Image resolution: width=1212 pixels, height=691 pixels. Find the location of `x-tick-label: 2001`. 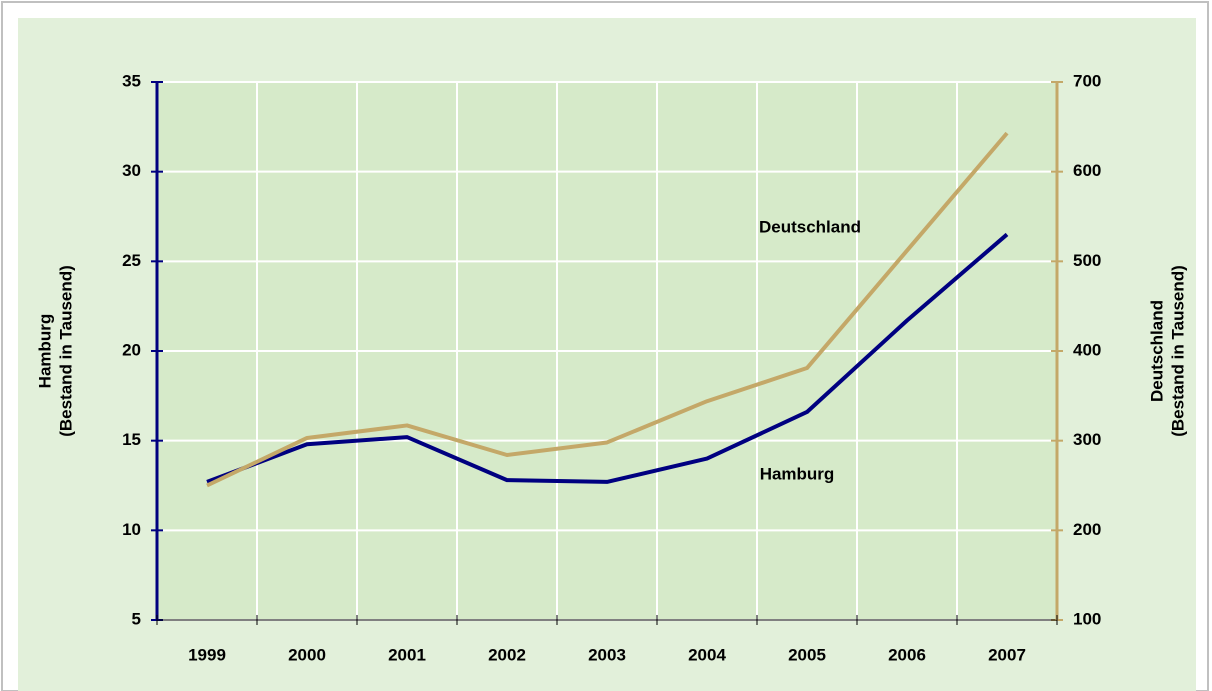

x-tick-label: 2001 is located at coordinates (407, 654).